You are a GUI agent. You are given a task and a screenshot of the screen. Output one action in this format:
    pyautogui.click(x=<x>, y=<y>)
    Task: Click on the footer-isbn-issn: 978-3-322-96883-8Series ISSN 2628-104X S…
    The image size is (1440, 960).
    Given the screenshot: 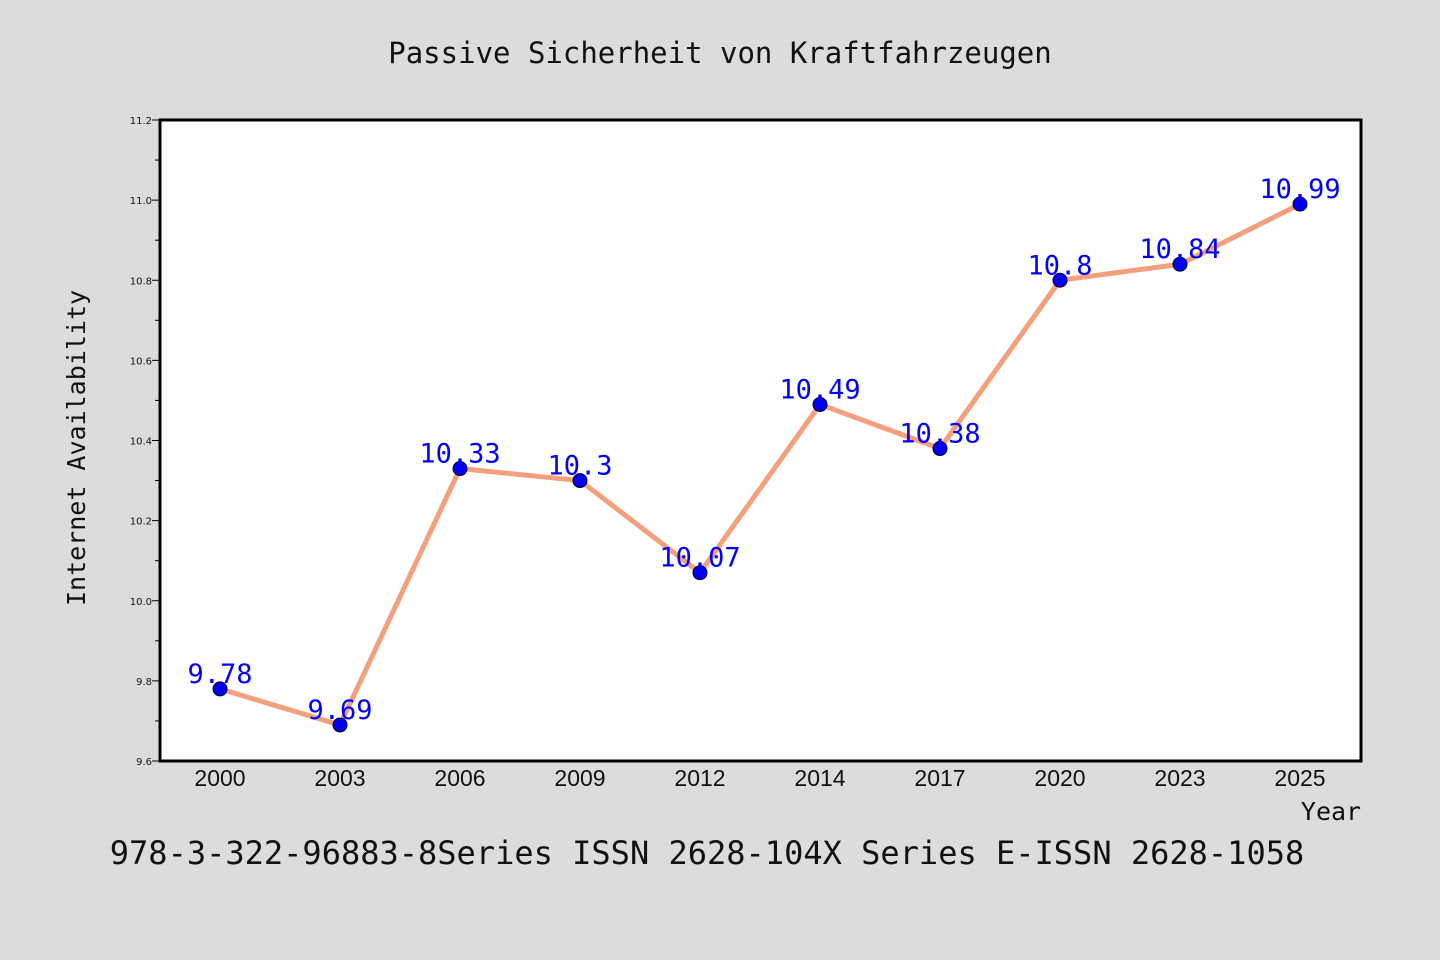 What is the action you would take?
    pyautogui.click(x=707, y=853)
    